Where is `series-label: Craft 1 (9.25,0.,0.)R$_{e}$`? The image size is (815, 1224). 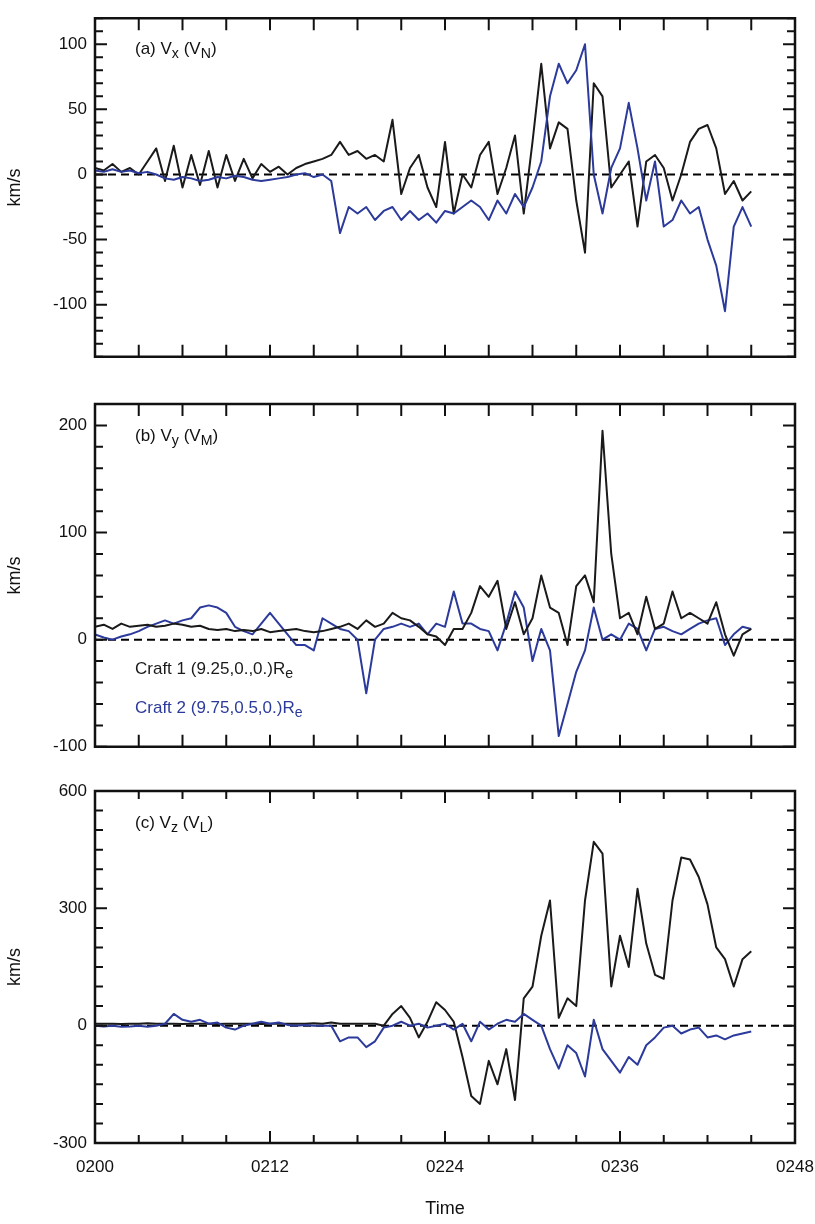
series-label: Craft 1 (9.25,0.,0.)R$_{e}$ is located at coordinates (215, 671).